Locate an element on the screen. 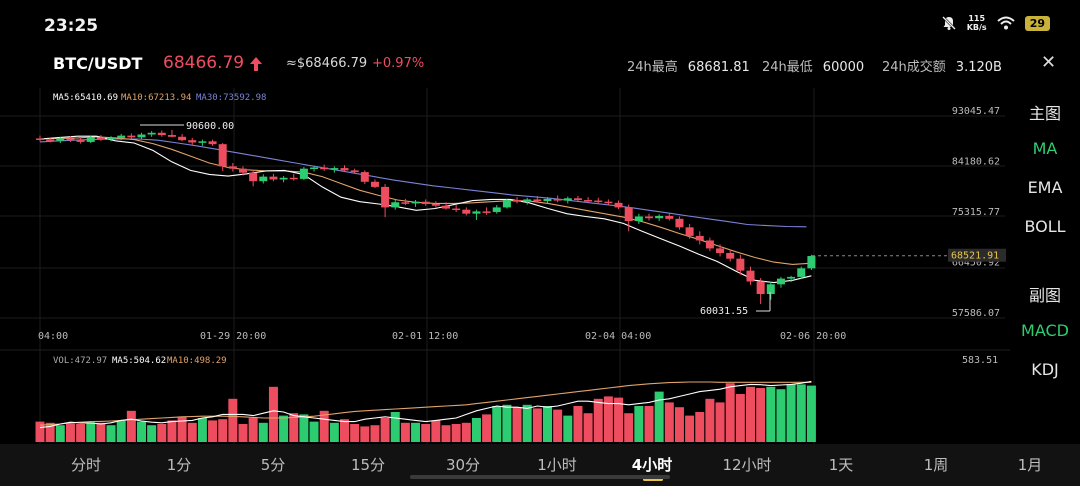 The image size is (1080, 486). trading-pair: BTC/USDT is located at coordinates (98, 63).